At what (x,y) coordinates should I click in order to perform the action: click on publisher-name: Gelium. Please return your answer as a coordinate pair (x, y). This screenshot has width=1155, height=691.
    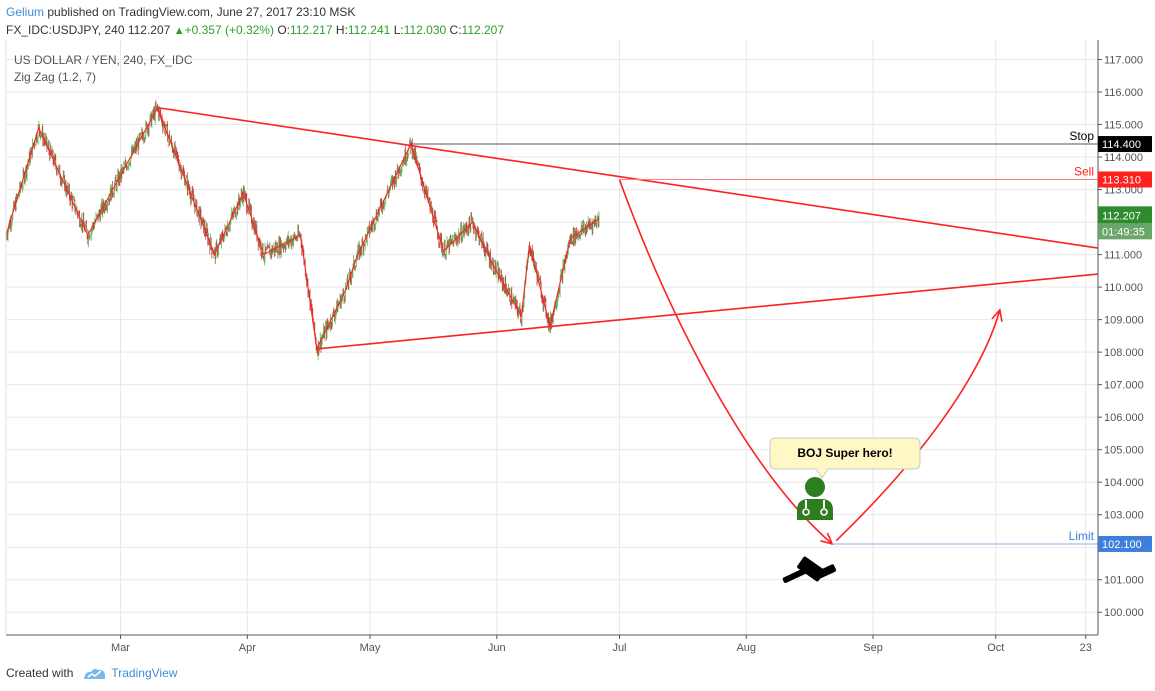
    Looking at the image, I should click on (25, 12).